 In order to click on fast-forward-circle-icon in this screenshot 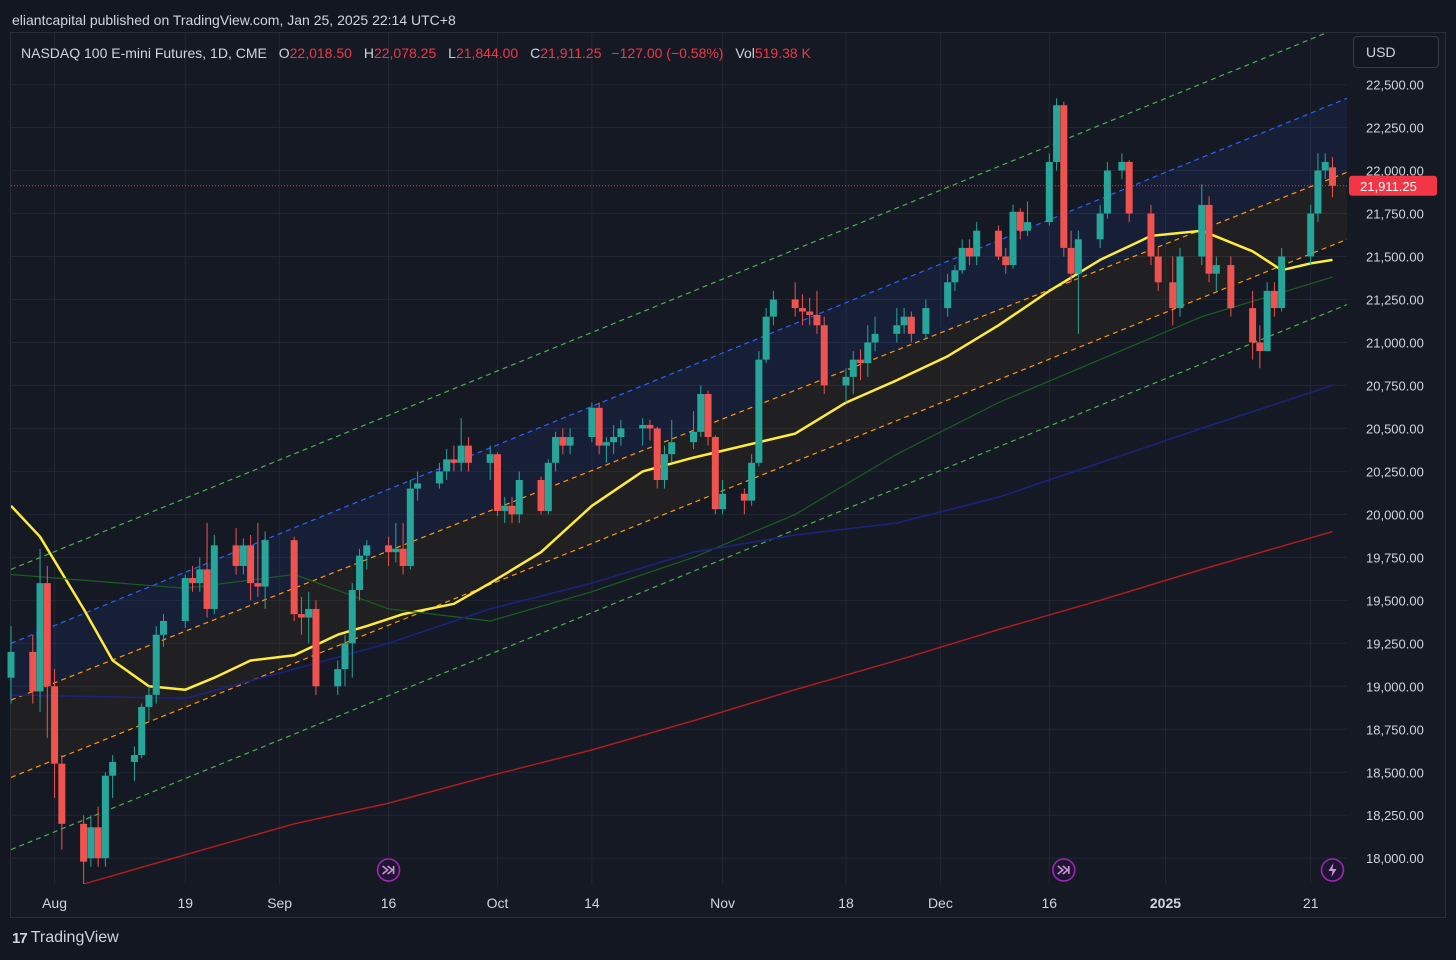, I will do `click(388, 870)`.